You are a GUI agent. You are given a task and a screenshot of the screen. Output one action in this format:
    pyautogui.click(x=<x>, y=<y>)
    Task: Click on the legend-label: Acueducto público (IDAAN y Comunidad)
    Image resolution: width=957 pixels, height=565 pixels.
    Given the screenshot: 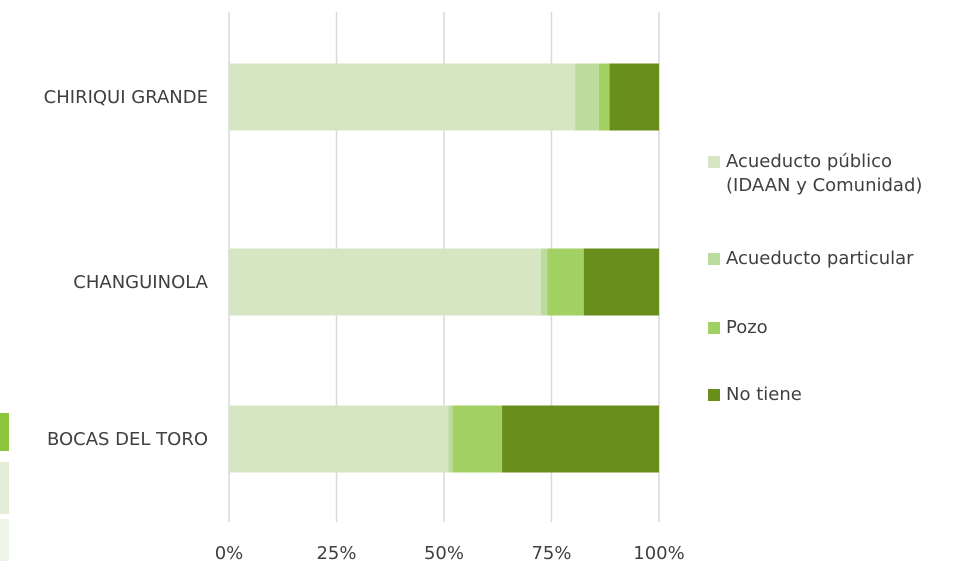 What is the action you would take?
    pyautogui.click(x=824, y=173)
    